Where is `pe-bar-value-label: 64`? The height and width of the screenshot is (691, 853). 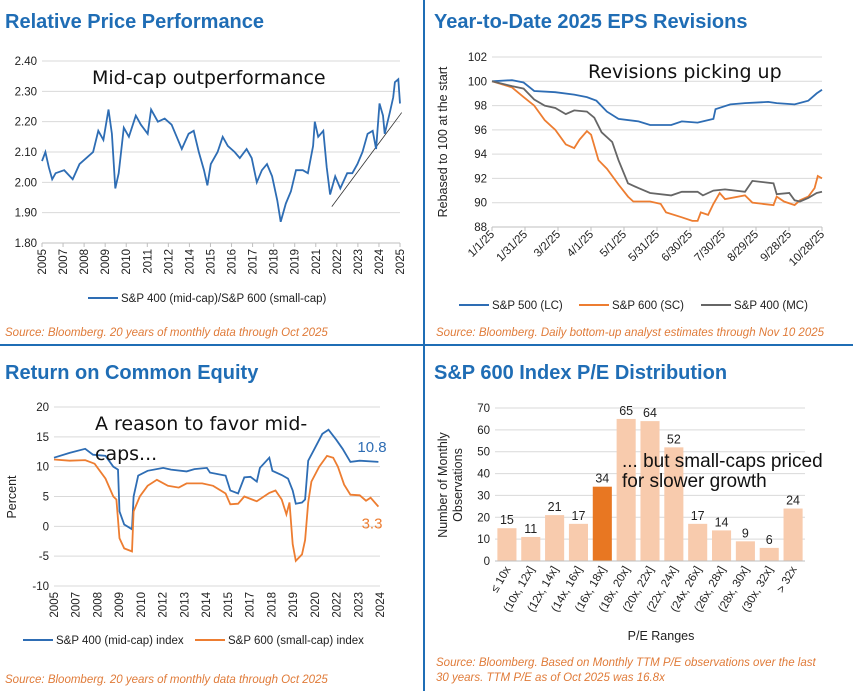 pe-bar-value-label: 64 is located at coordinates (650, 413).